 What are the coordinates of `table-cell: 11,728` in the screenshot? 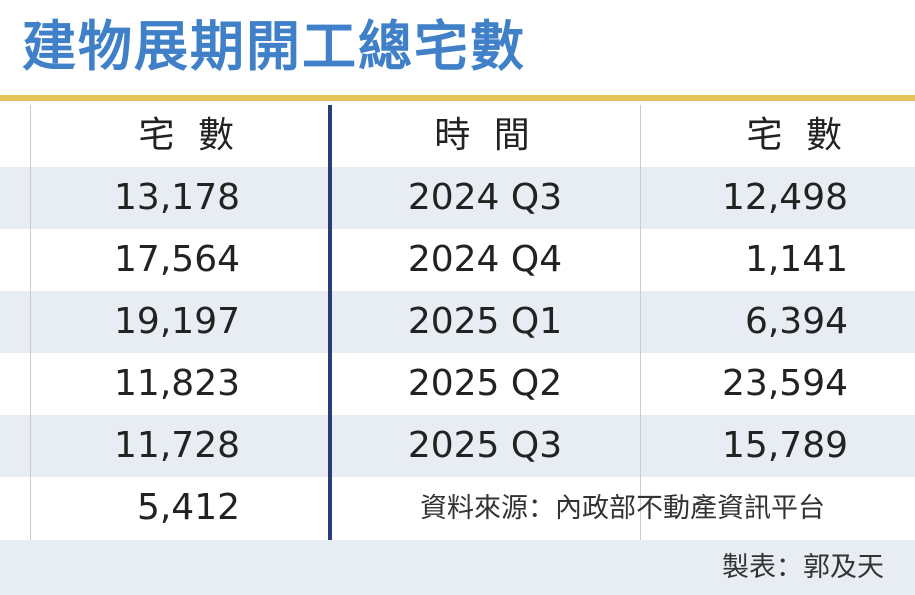 It's located at (177, 445).